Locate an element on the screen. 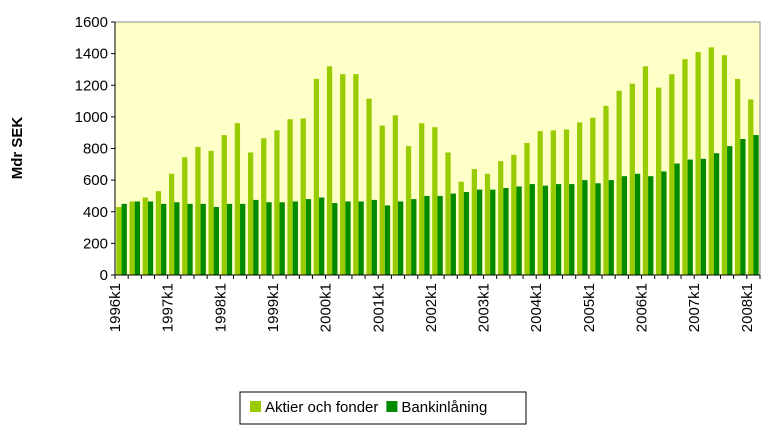 The height and width of the screenshot is (426, 764). x-tick-label: 2000k1 is located at coordinates (326, 307).